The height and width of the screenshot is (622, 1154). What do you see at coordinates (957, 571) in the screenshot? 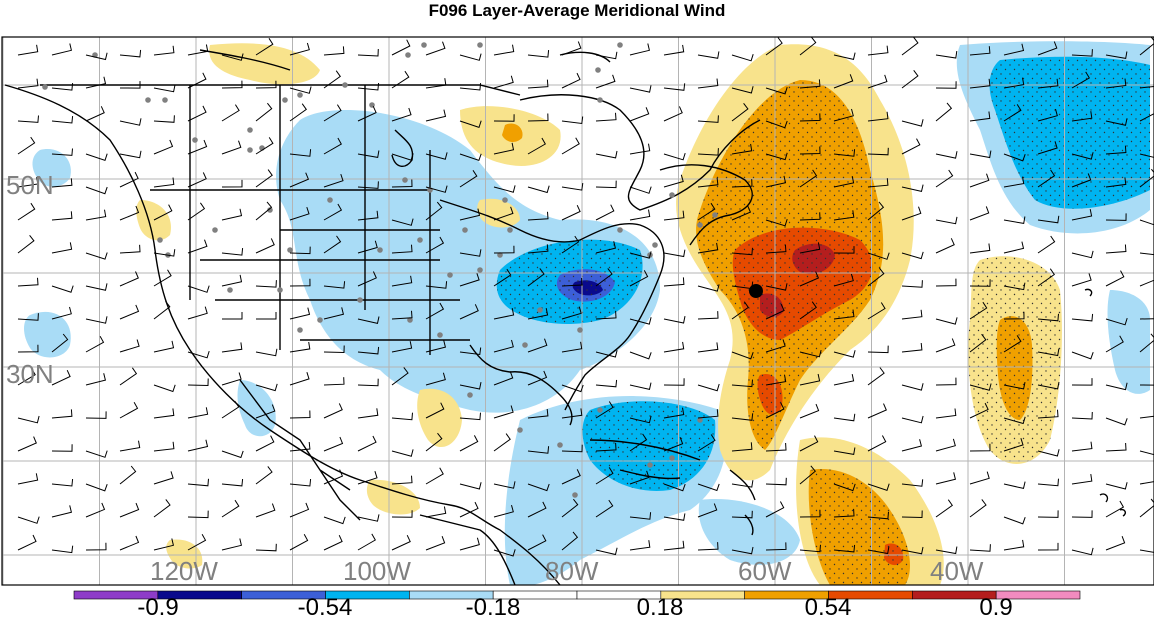
I see `longitude-label-40w: 40W` at bounding box center [957, 571].